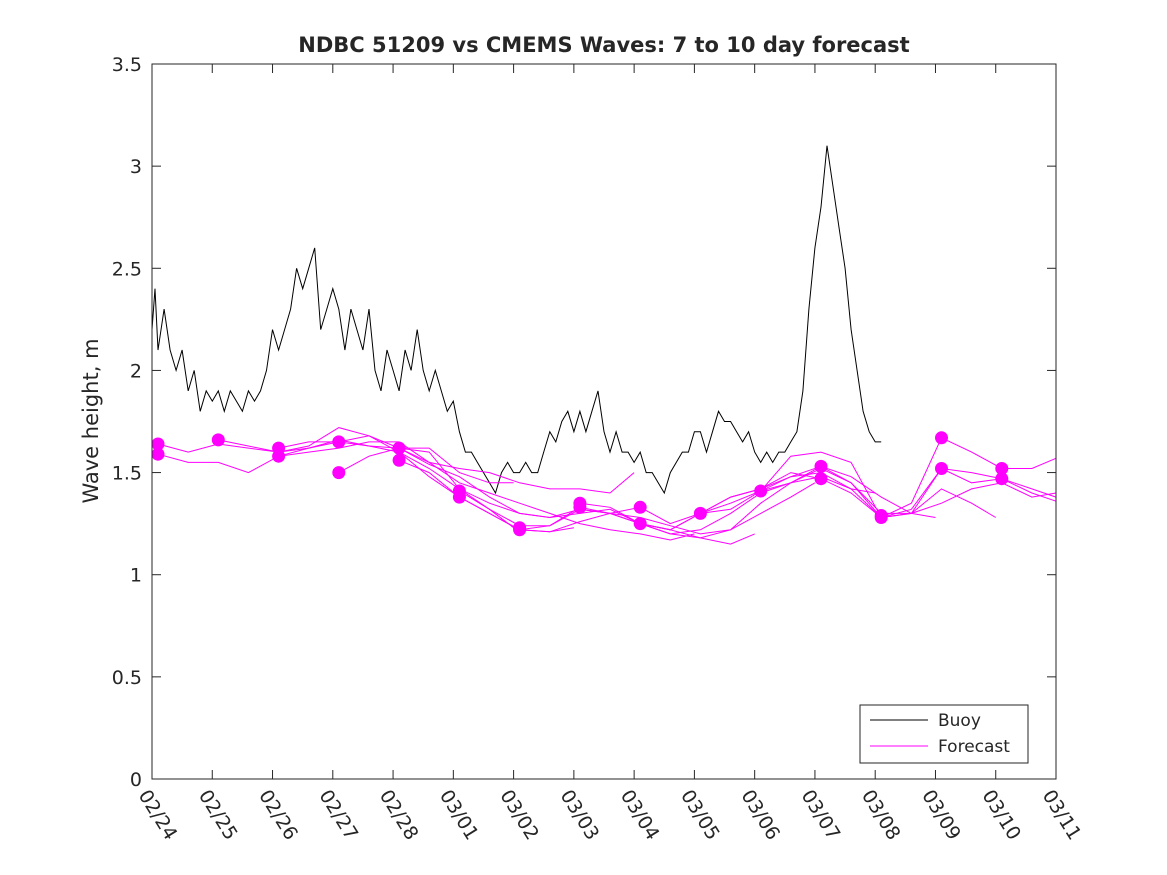 The height and width of the screenshot is (875, 1167). What do you see at coordinates (91, 420) in the screenshot?
I see `y-axis-label: Wave height, m` at bounding box center [91, 420].